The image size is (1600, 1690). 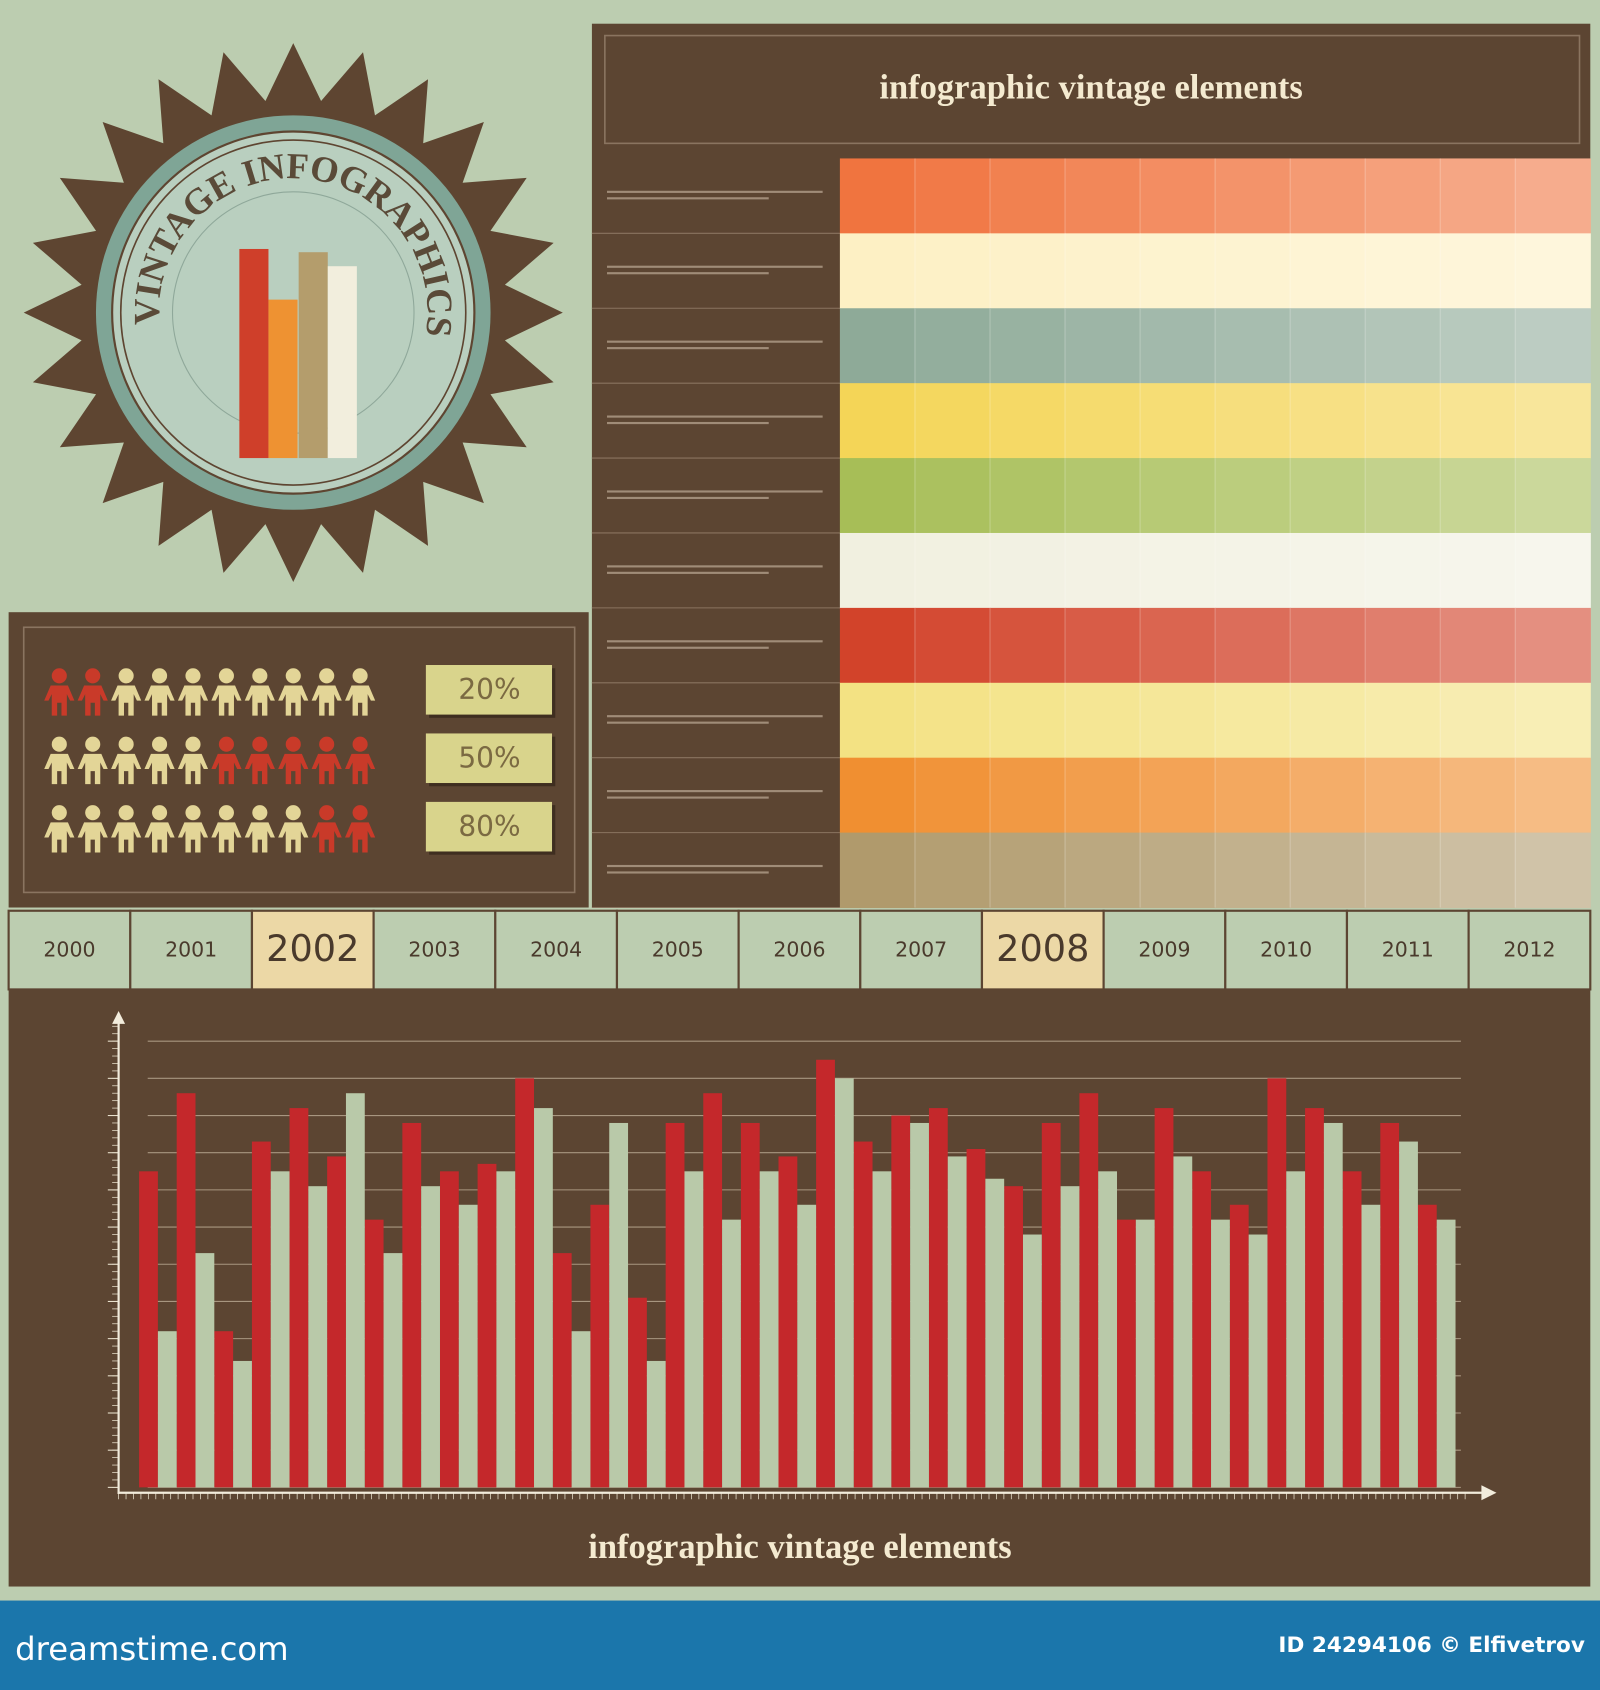 What do you see at coordinates (1042, 948) in the screenshot?
I see `year-label: 2008` at bounding box center [1042, 948].